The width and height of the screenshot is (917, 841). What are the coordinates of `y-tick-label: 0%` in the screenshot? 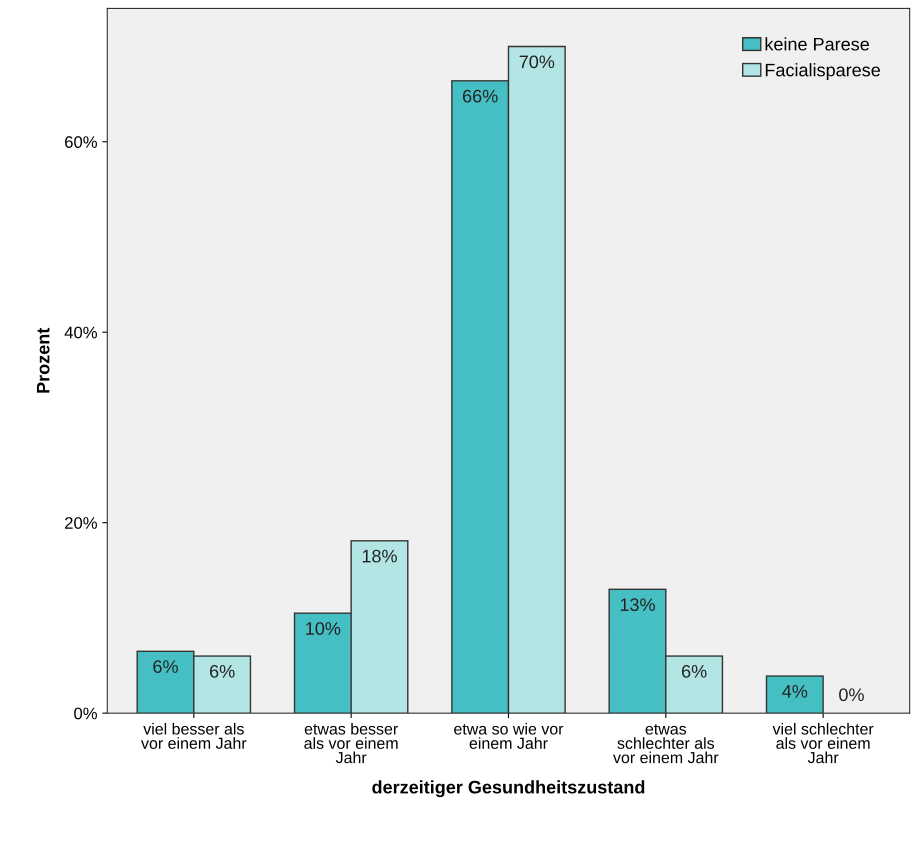 It's located at (85, 714).